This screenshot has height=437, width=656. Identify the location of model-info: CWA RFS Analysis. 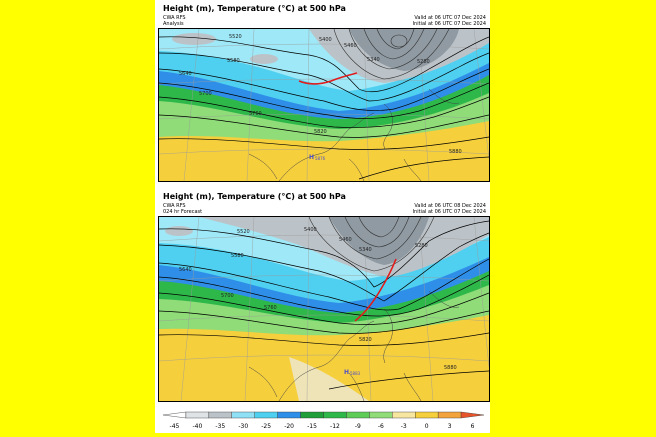
(174, 21).